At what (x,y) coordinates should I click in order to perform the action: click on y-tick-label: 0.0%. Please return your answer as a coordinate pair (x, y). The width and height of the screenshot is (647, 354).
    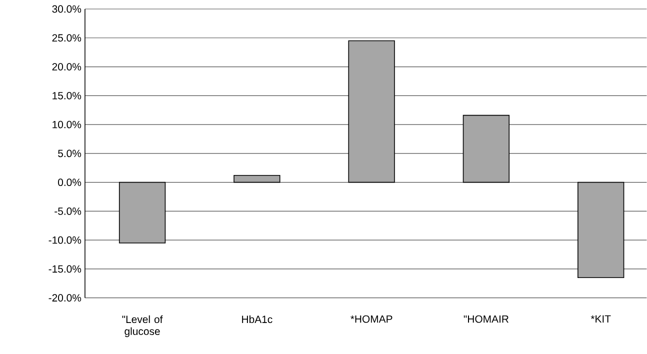
    Looking at the image, I should click on (70, 182).